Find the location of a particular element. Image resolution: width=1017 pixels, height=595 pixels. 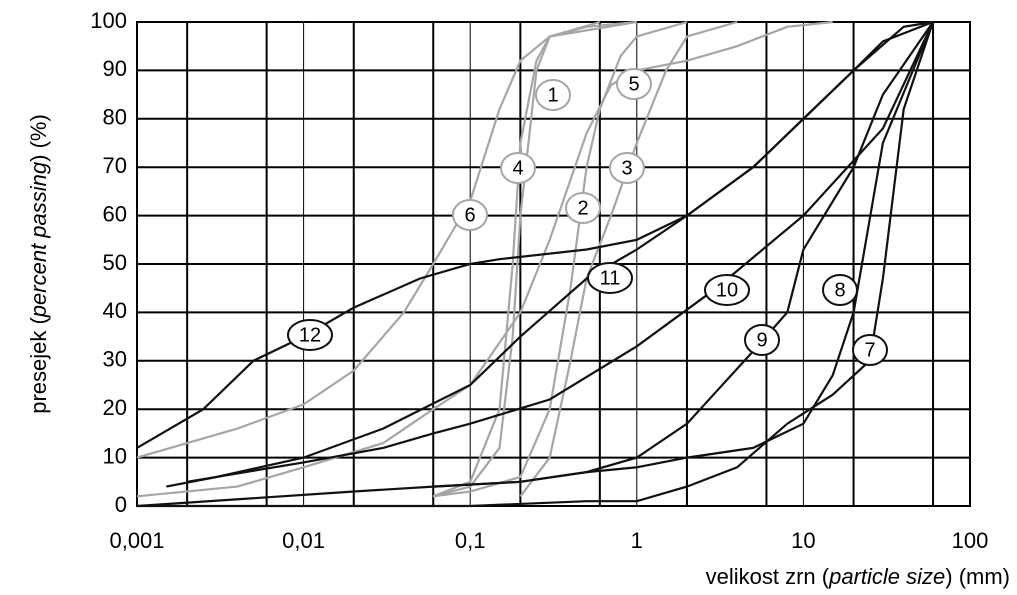

series-label: 10 is located at coordinates (727, 290).